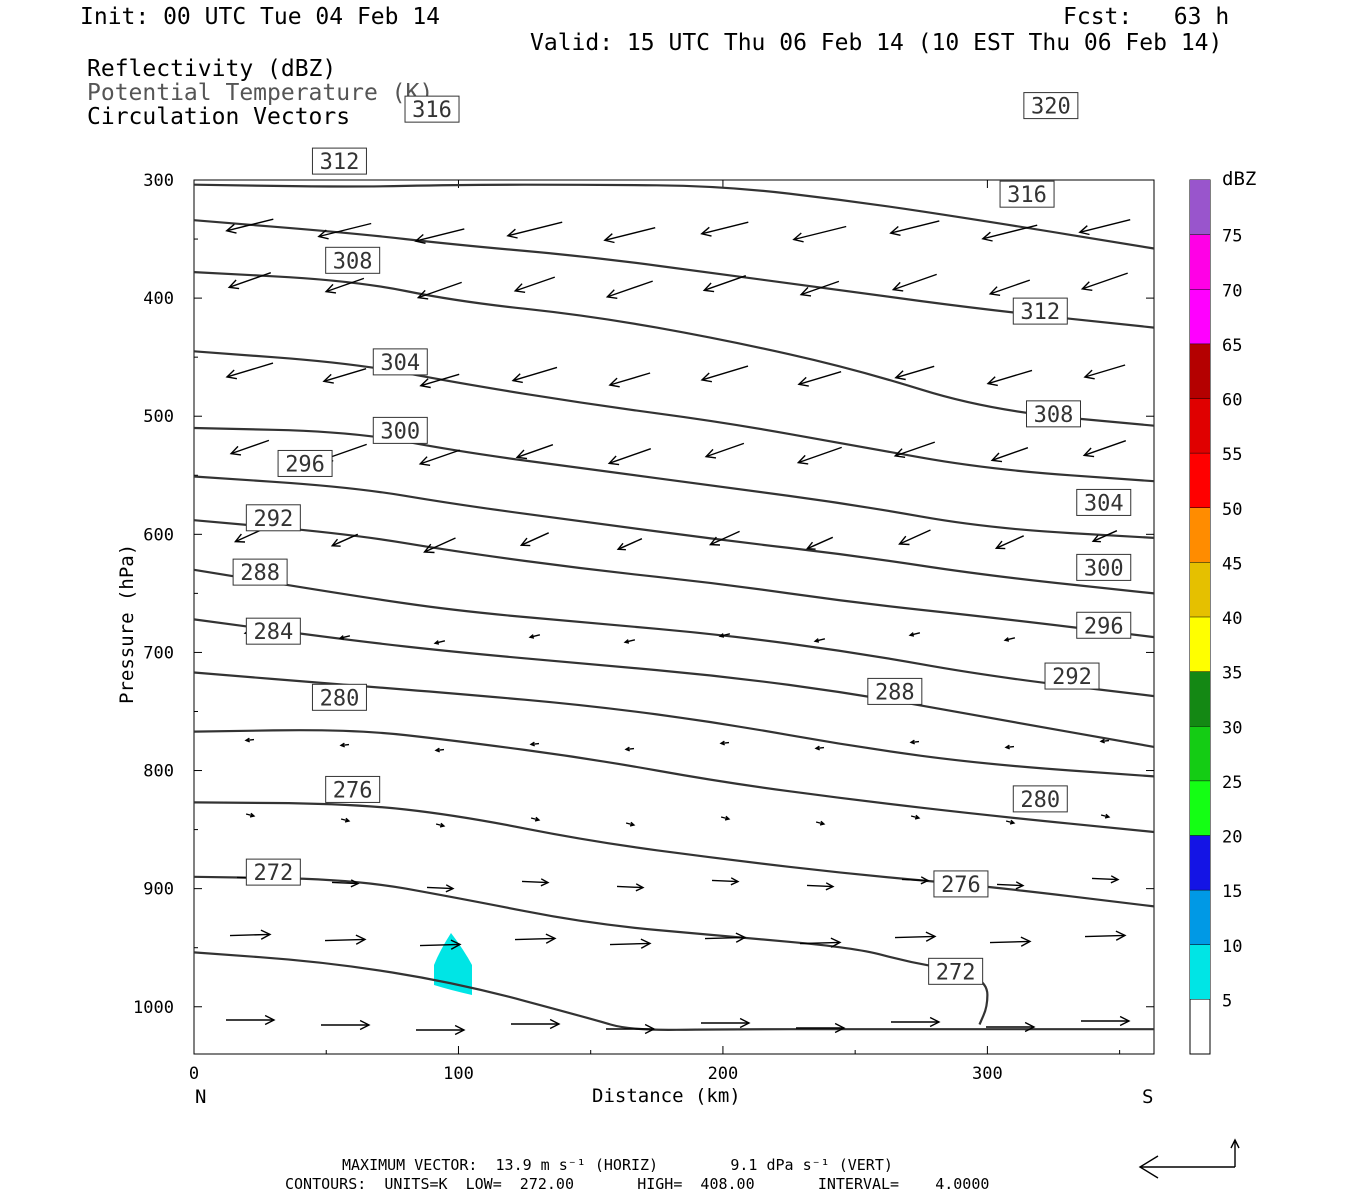 The image size is (1350, 1200). What do you see at coordinates (723, 1074) in the screenshot?
I see `x-tick-label: 200` at bounding box center [723, 1074].